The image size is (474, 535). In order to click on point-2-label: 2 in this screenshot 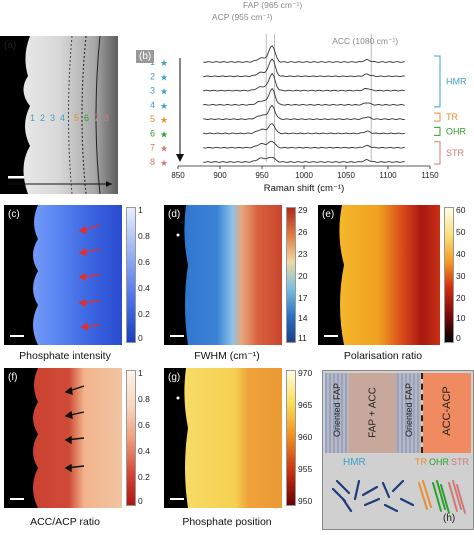, I will do `click(43, 118)`.